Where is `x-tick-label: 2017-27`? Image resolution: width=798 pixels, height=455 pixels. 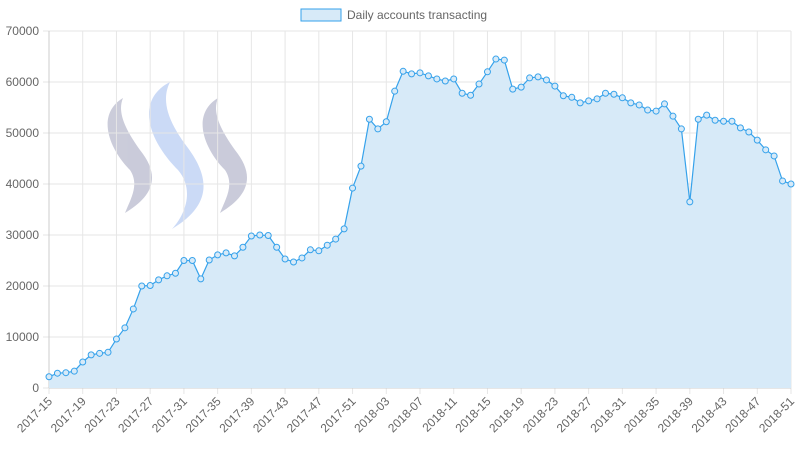 x-tick-label: 2017-27 is located at coordinates (135, 414).